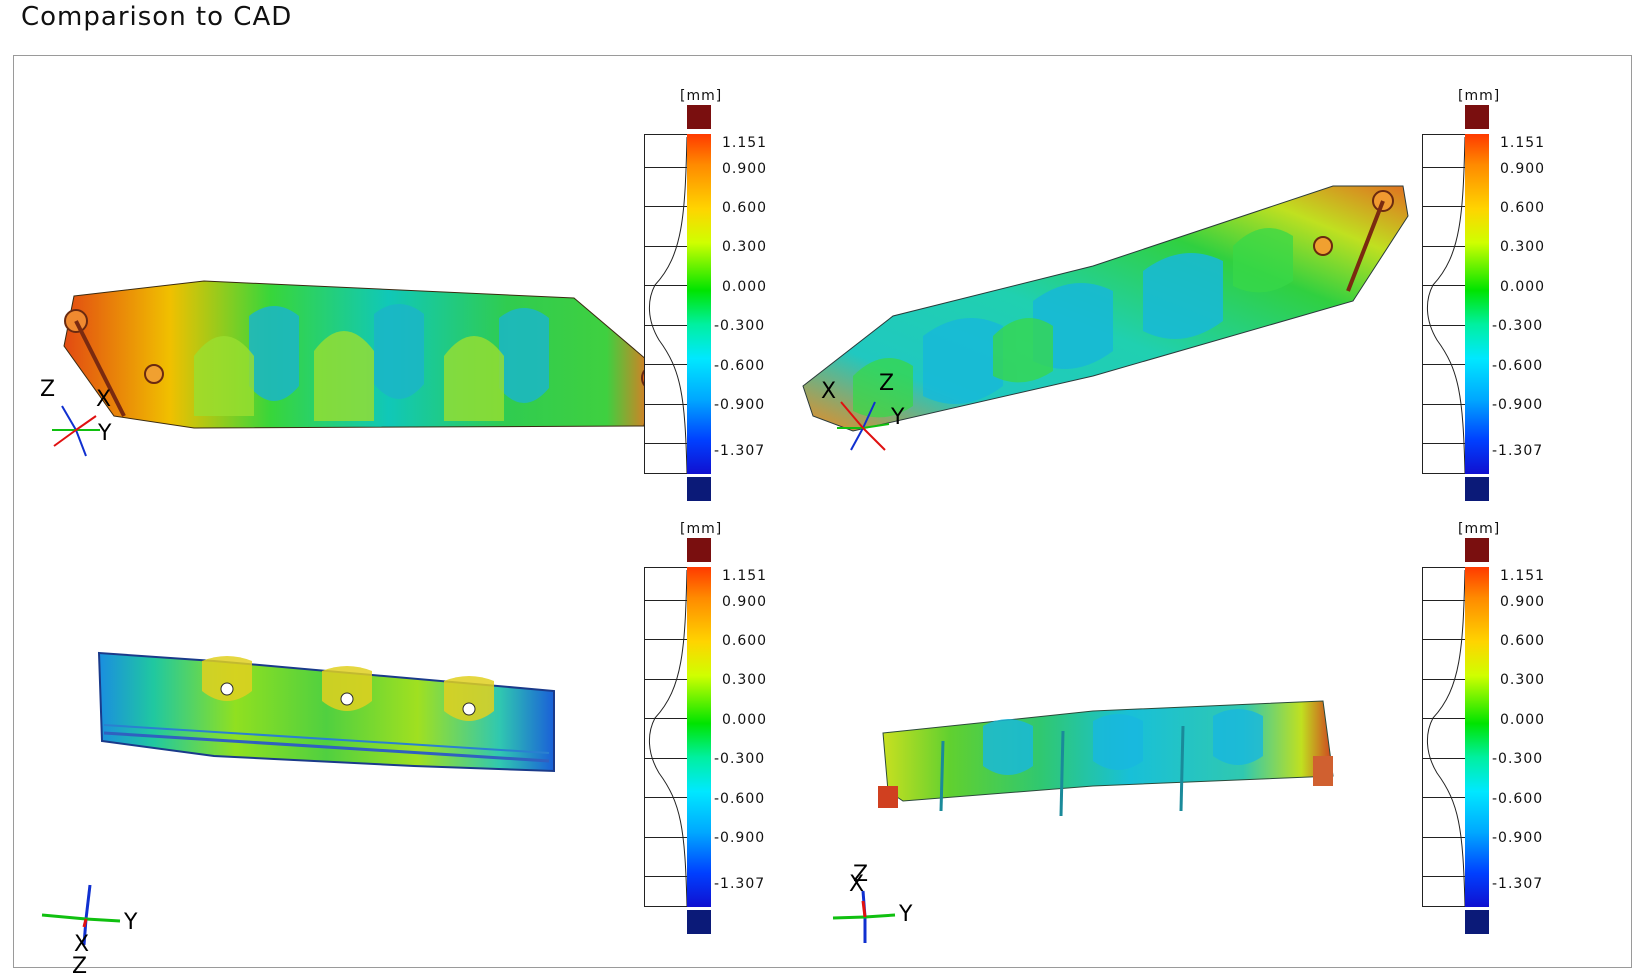  What do you see at coordinates (89, 928) in the screenshot?
I see `axis-triad: Y X Z` at bounding box center [89, 928].